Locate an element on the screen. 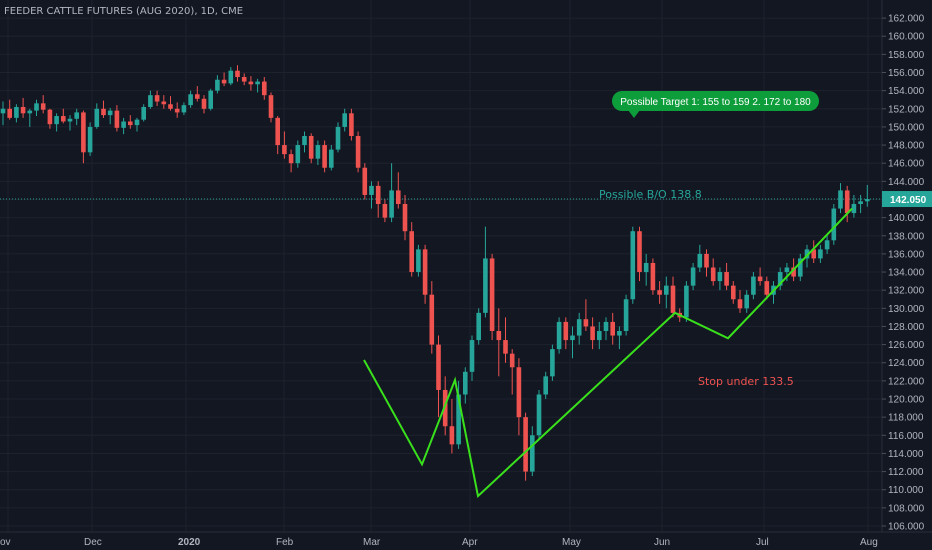 The height and width of the screenshot is (550, 932). price-tick-label: 130.000 is located at coordinates (906, 309).